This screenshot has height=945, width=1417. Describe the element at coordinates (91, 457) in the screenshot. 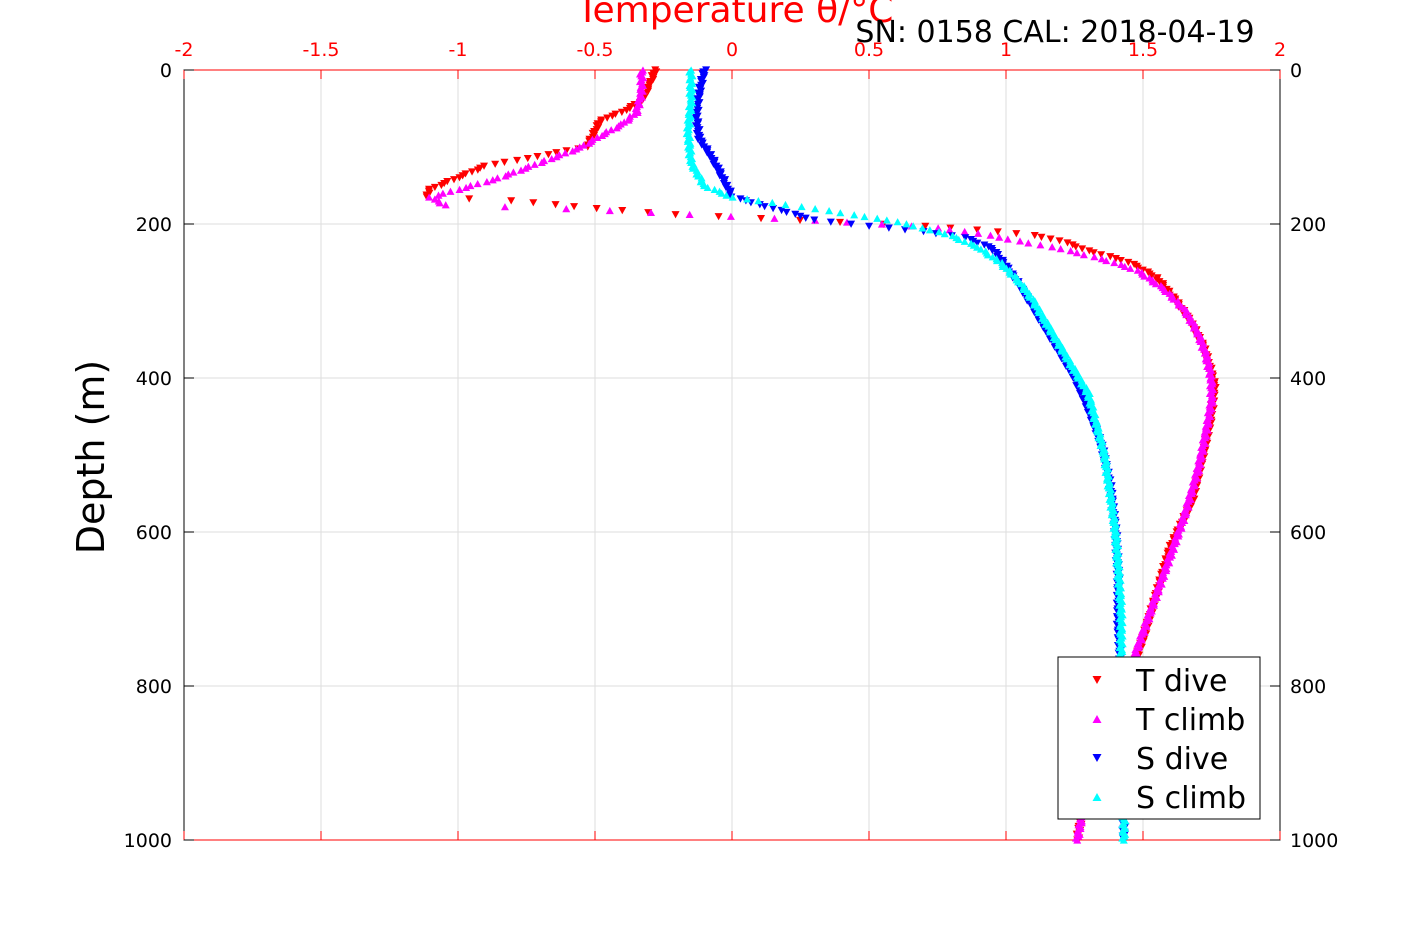

I see `y-axis-label: Depth (m)` at that location.